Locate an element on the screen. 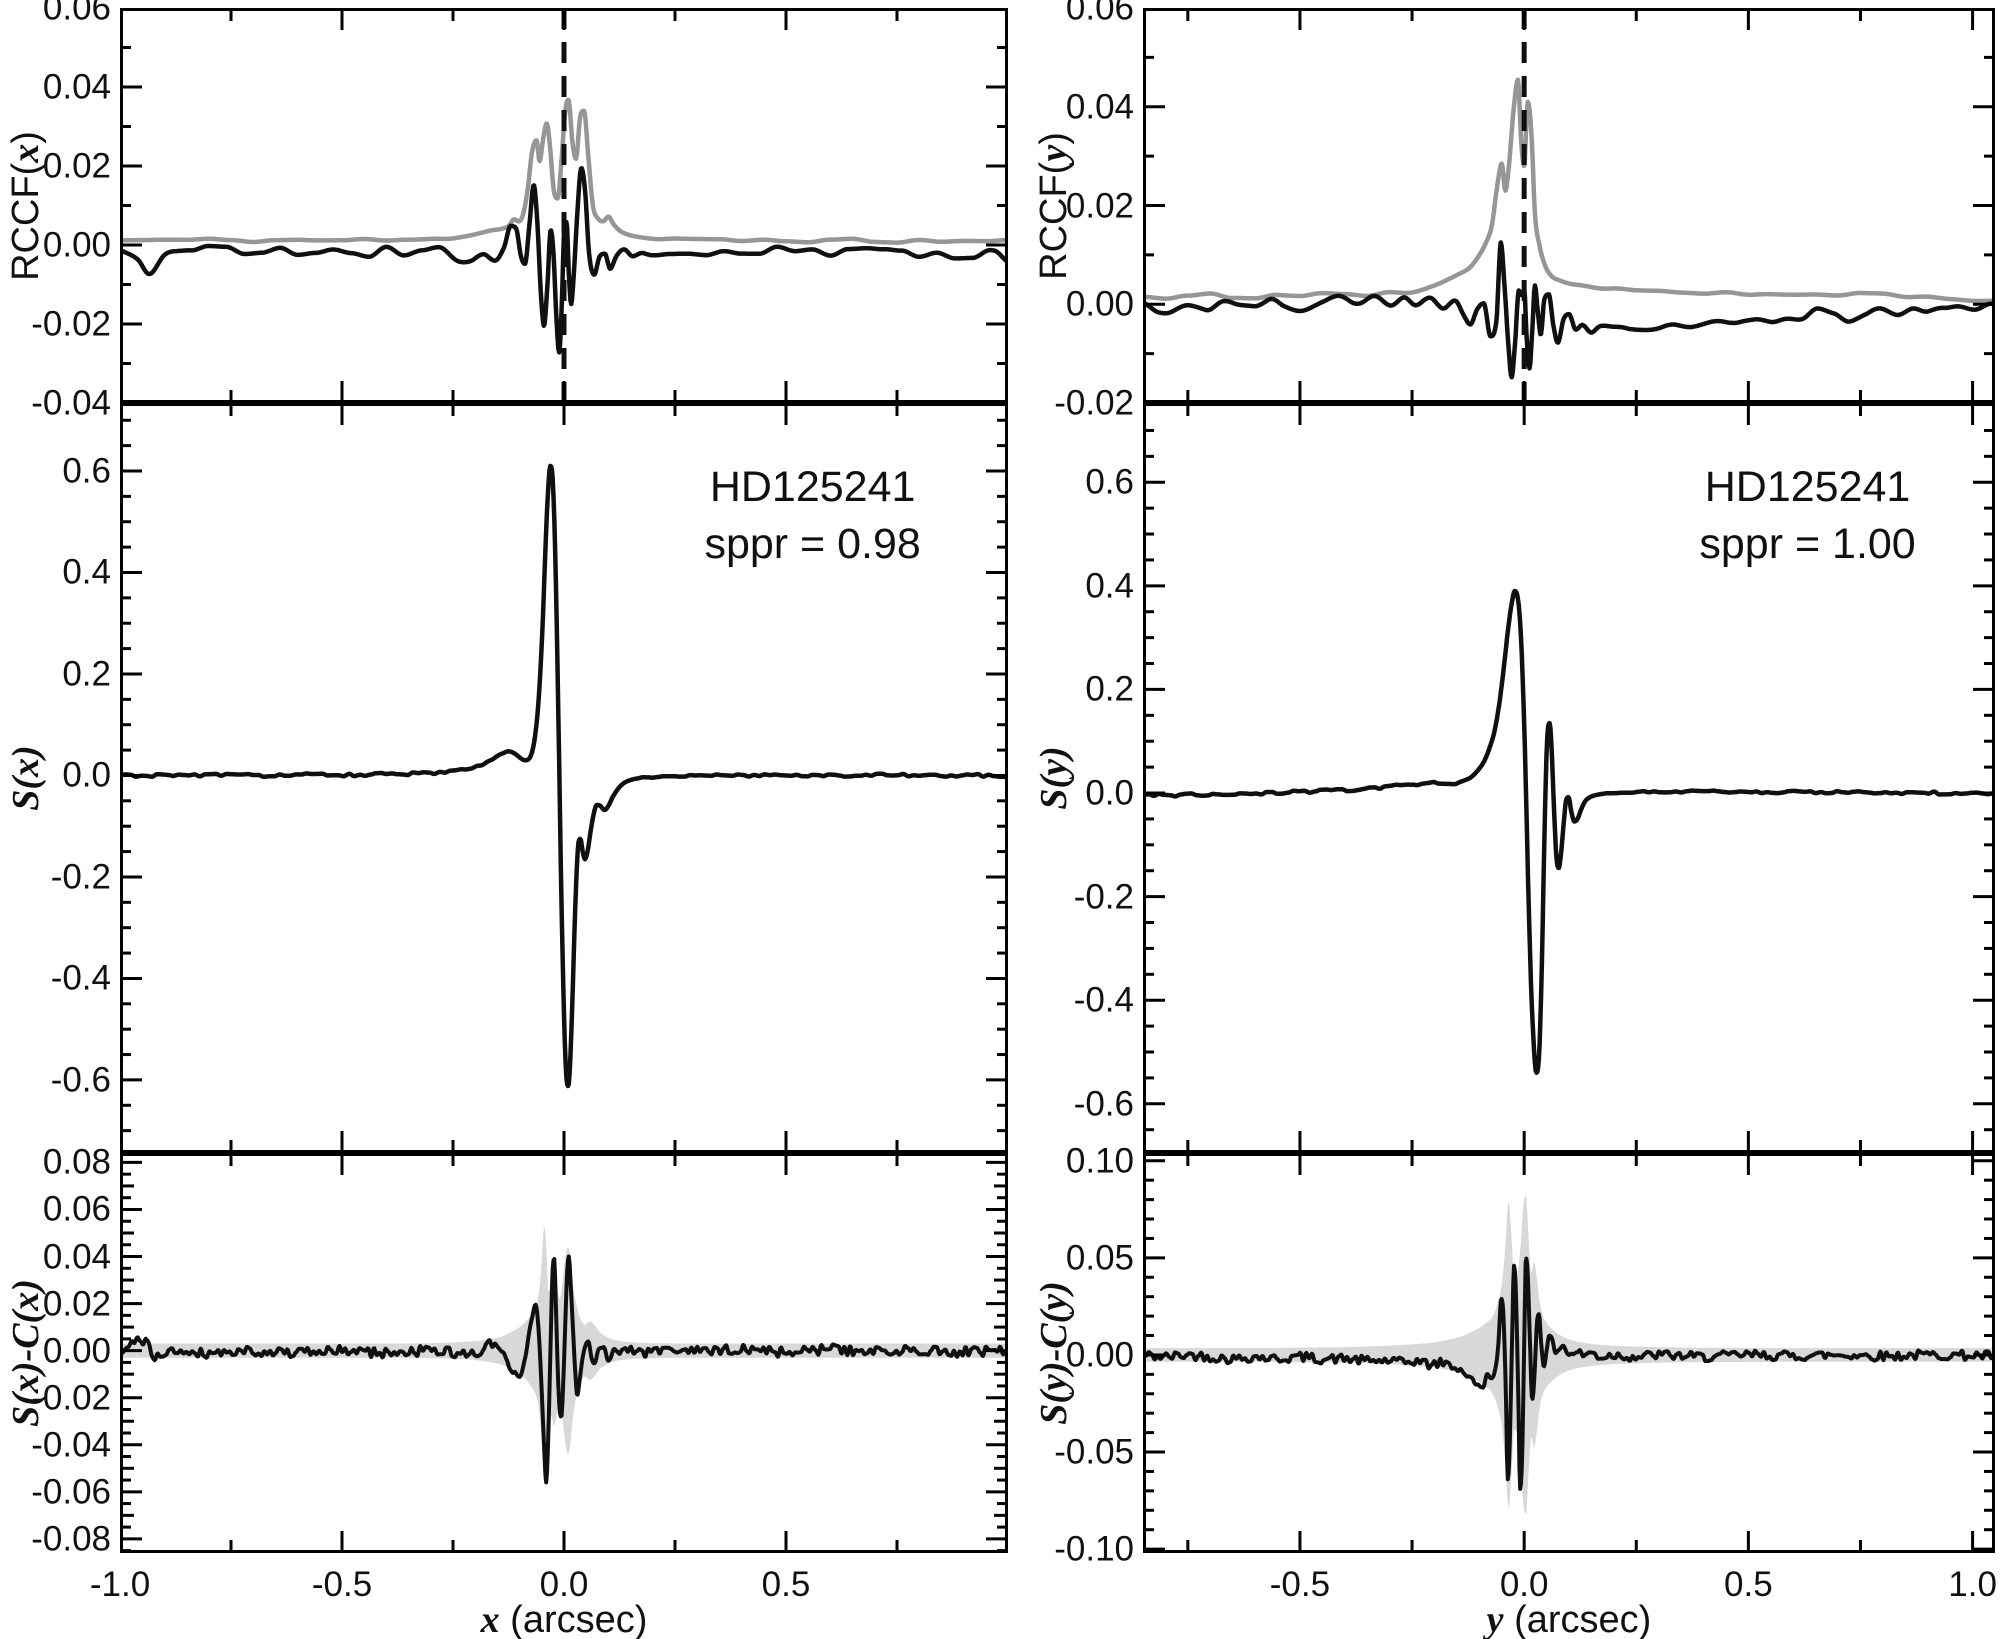 The width and height of the screenshot is (2006, 1639). plot-area-res-x is located at coordinates (564, 1353).